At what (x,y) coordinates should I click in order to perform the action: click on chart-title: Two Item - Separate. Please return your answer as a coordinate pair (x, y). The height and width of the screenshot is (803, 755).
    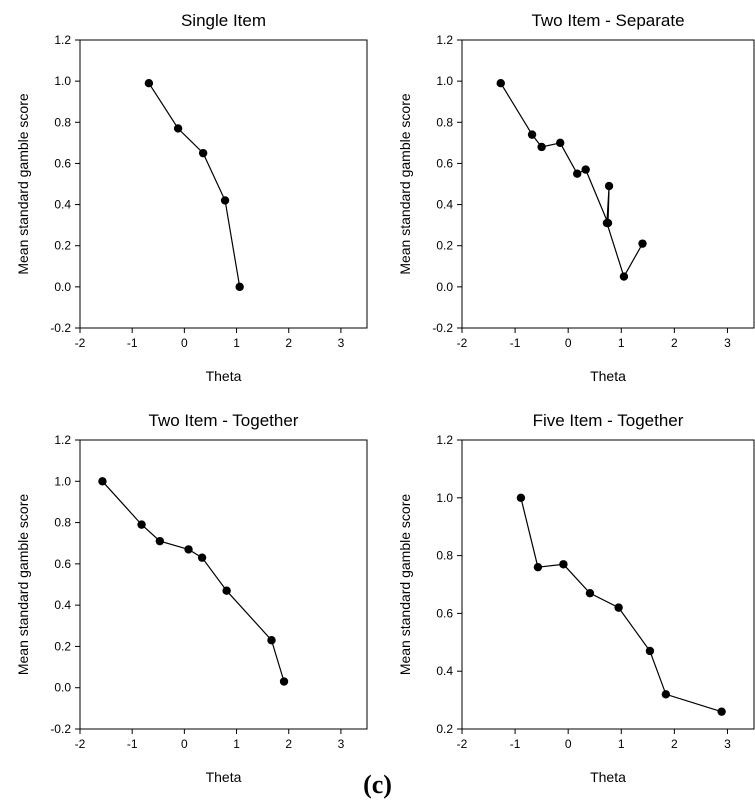
    Looking at the image, I should click on (607, 20).